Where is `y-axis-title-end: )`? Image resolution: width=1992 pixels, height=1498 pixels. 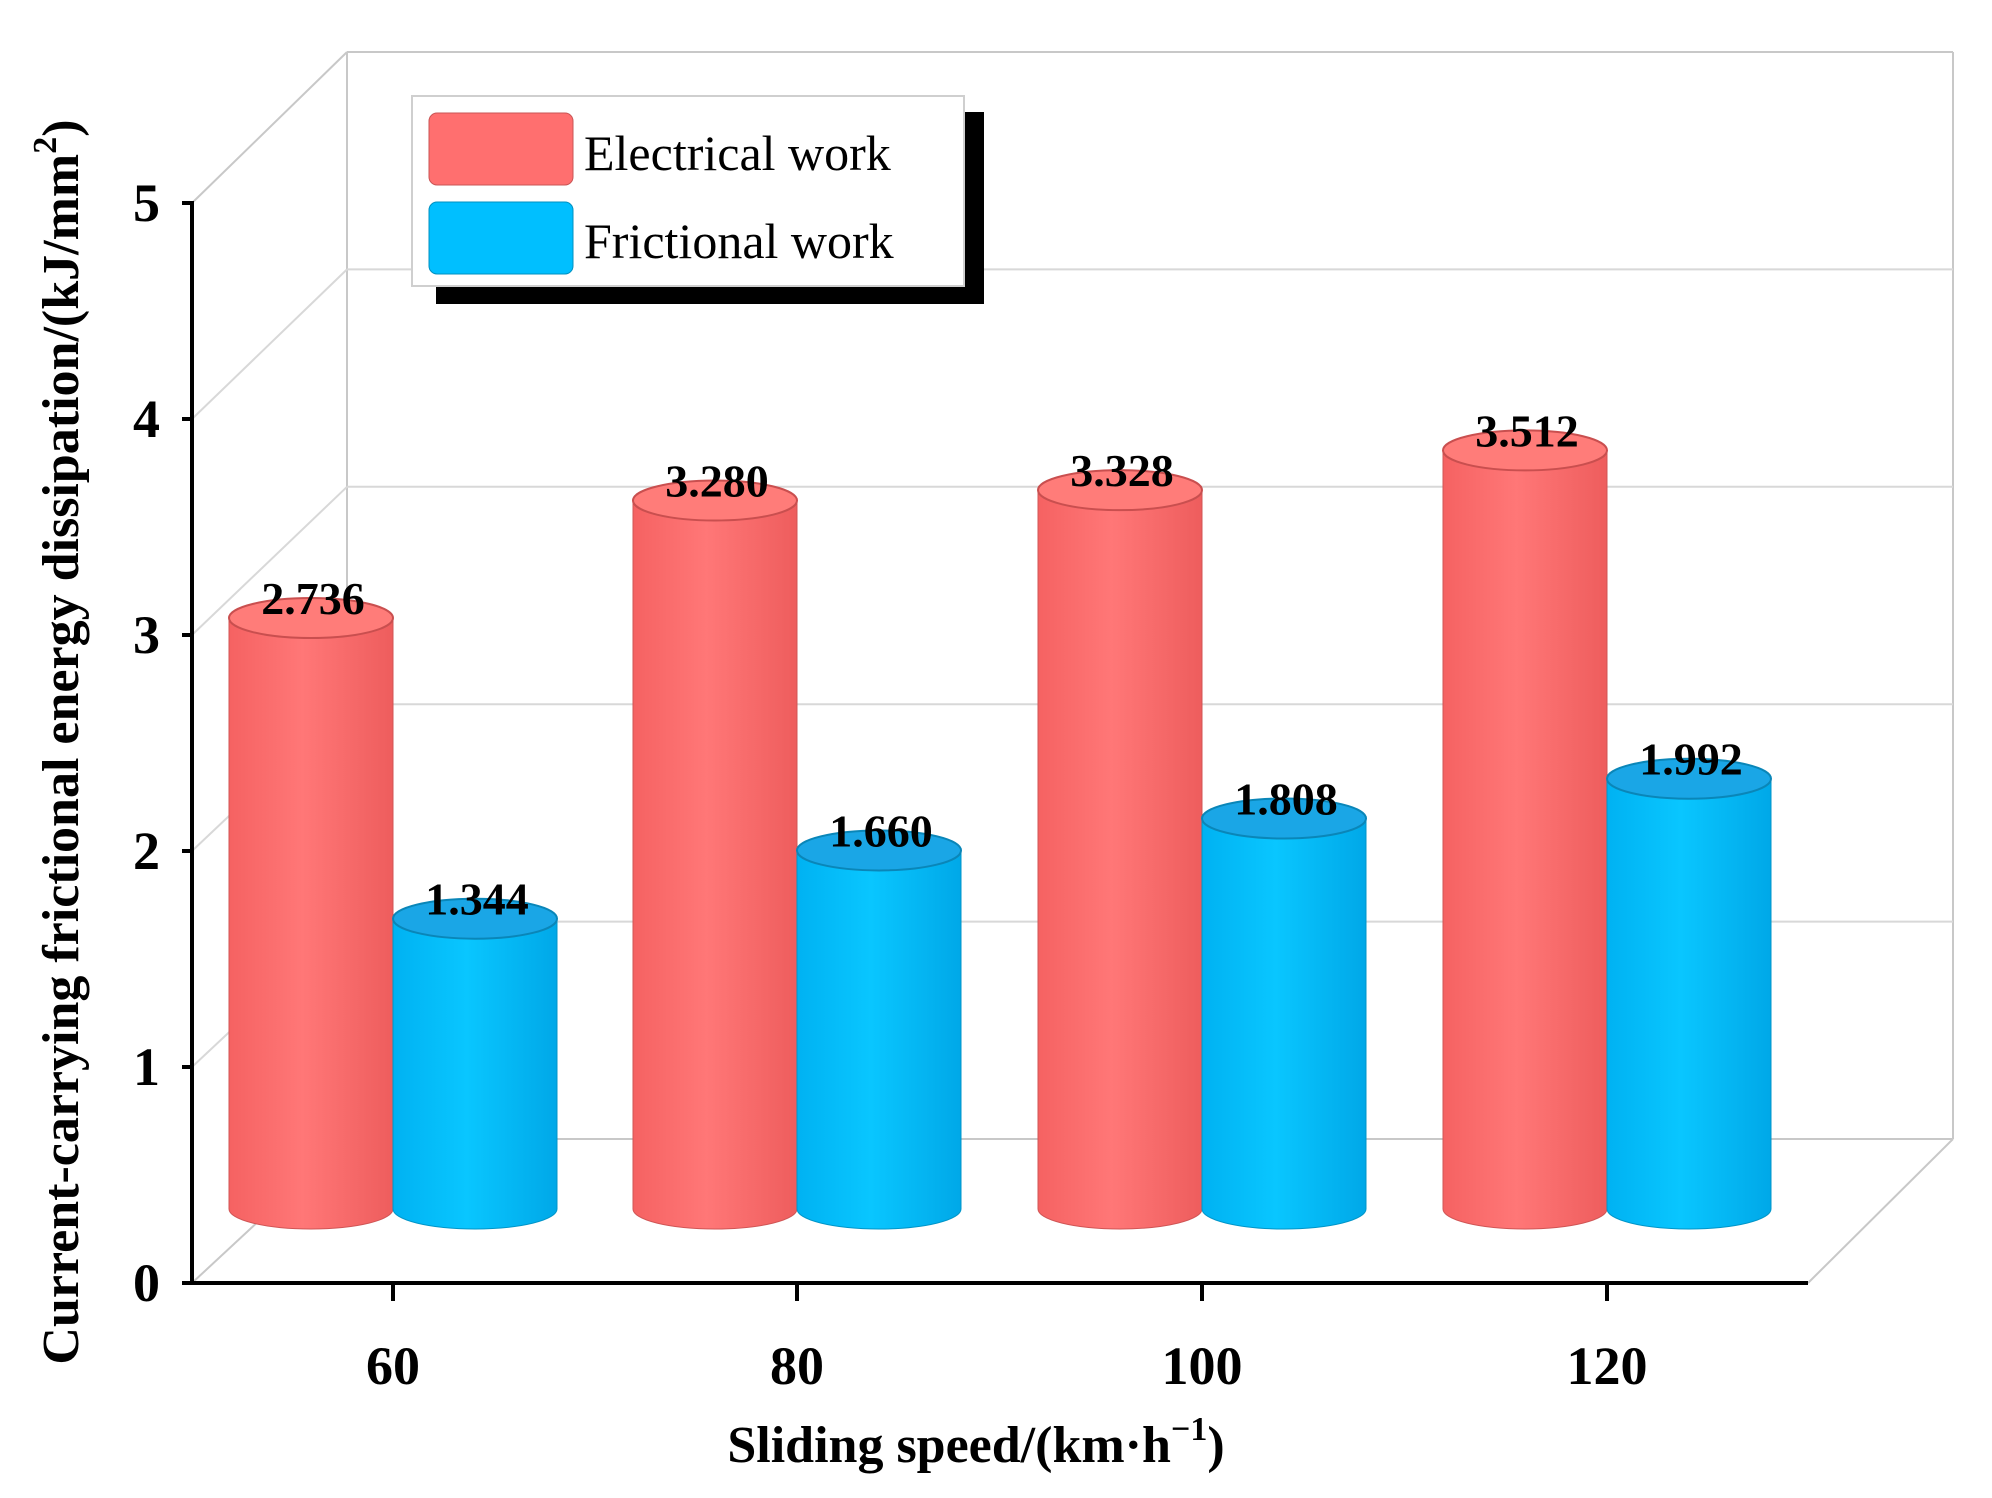 y-axis-title-end: ) is located at coordinates (61, 127).